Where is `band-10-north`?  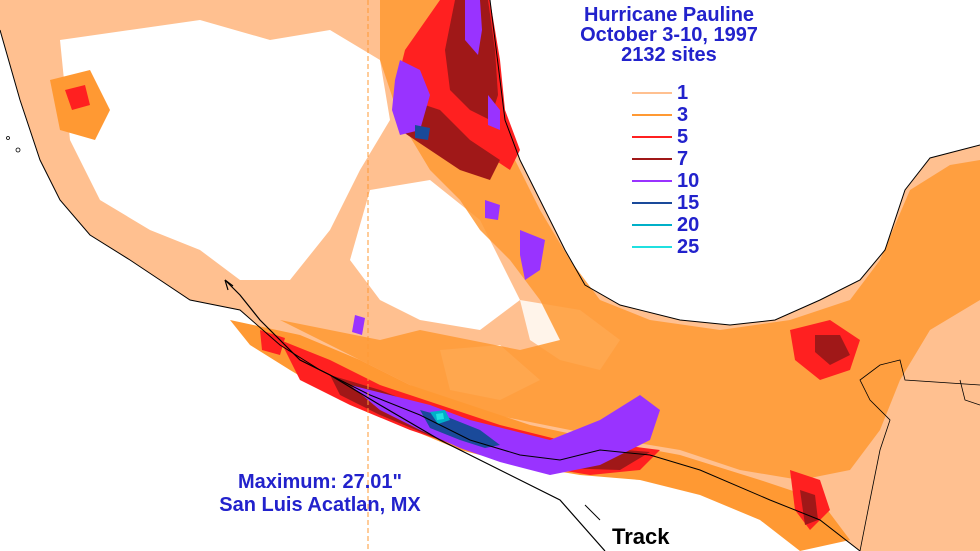
band-10-north is located at coordinates (446, 67).